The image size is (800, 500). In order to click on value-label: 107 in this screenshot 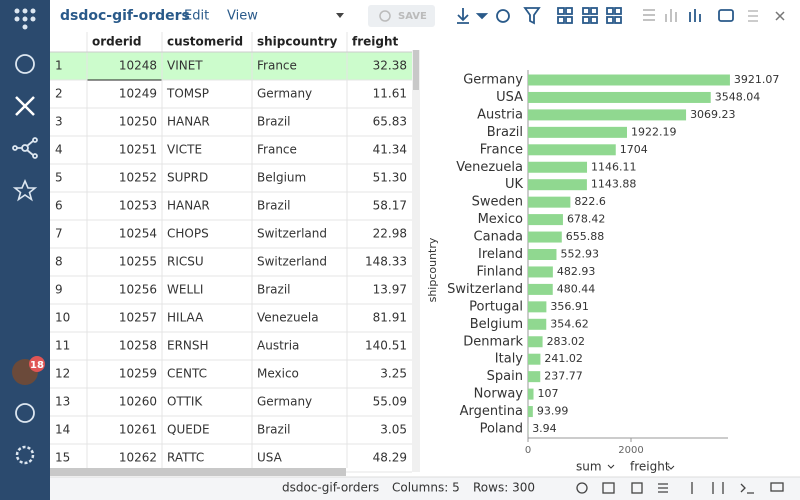, I will do `click(548, 393)`.